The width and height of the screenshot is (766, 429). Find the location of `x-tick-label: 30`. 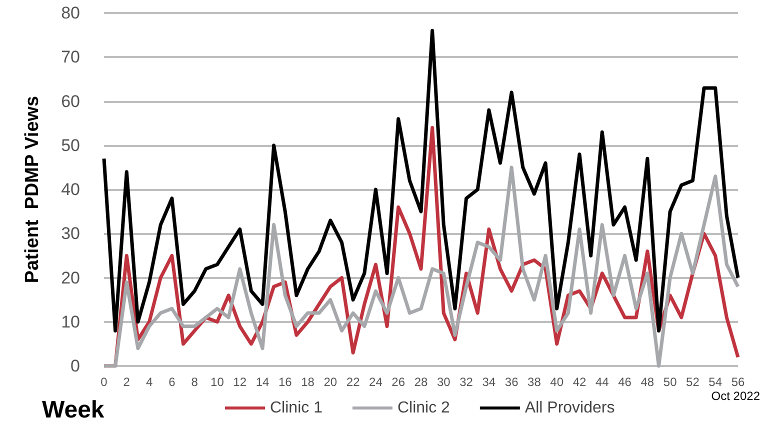

x-tick-label: 30 is located at coordinates (443, 382).